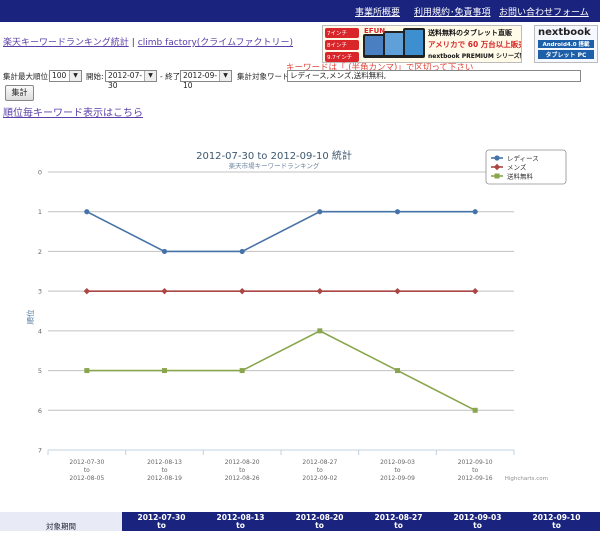 The height and width of the screenshot is (542, 600). Describe the element at coordinates (242, 478) in the screenshot. I see `x-tick-label: 2012-08-26` at that location.